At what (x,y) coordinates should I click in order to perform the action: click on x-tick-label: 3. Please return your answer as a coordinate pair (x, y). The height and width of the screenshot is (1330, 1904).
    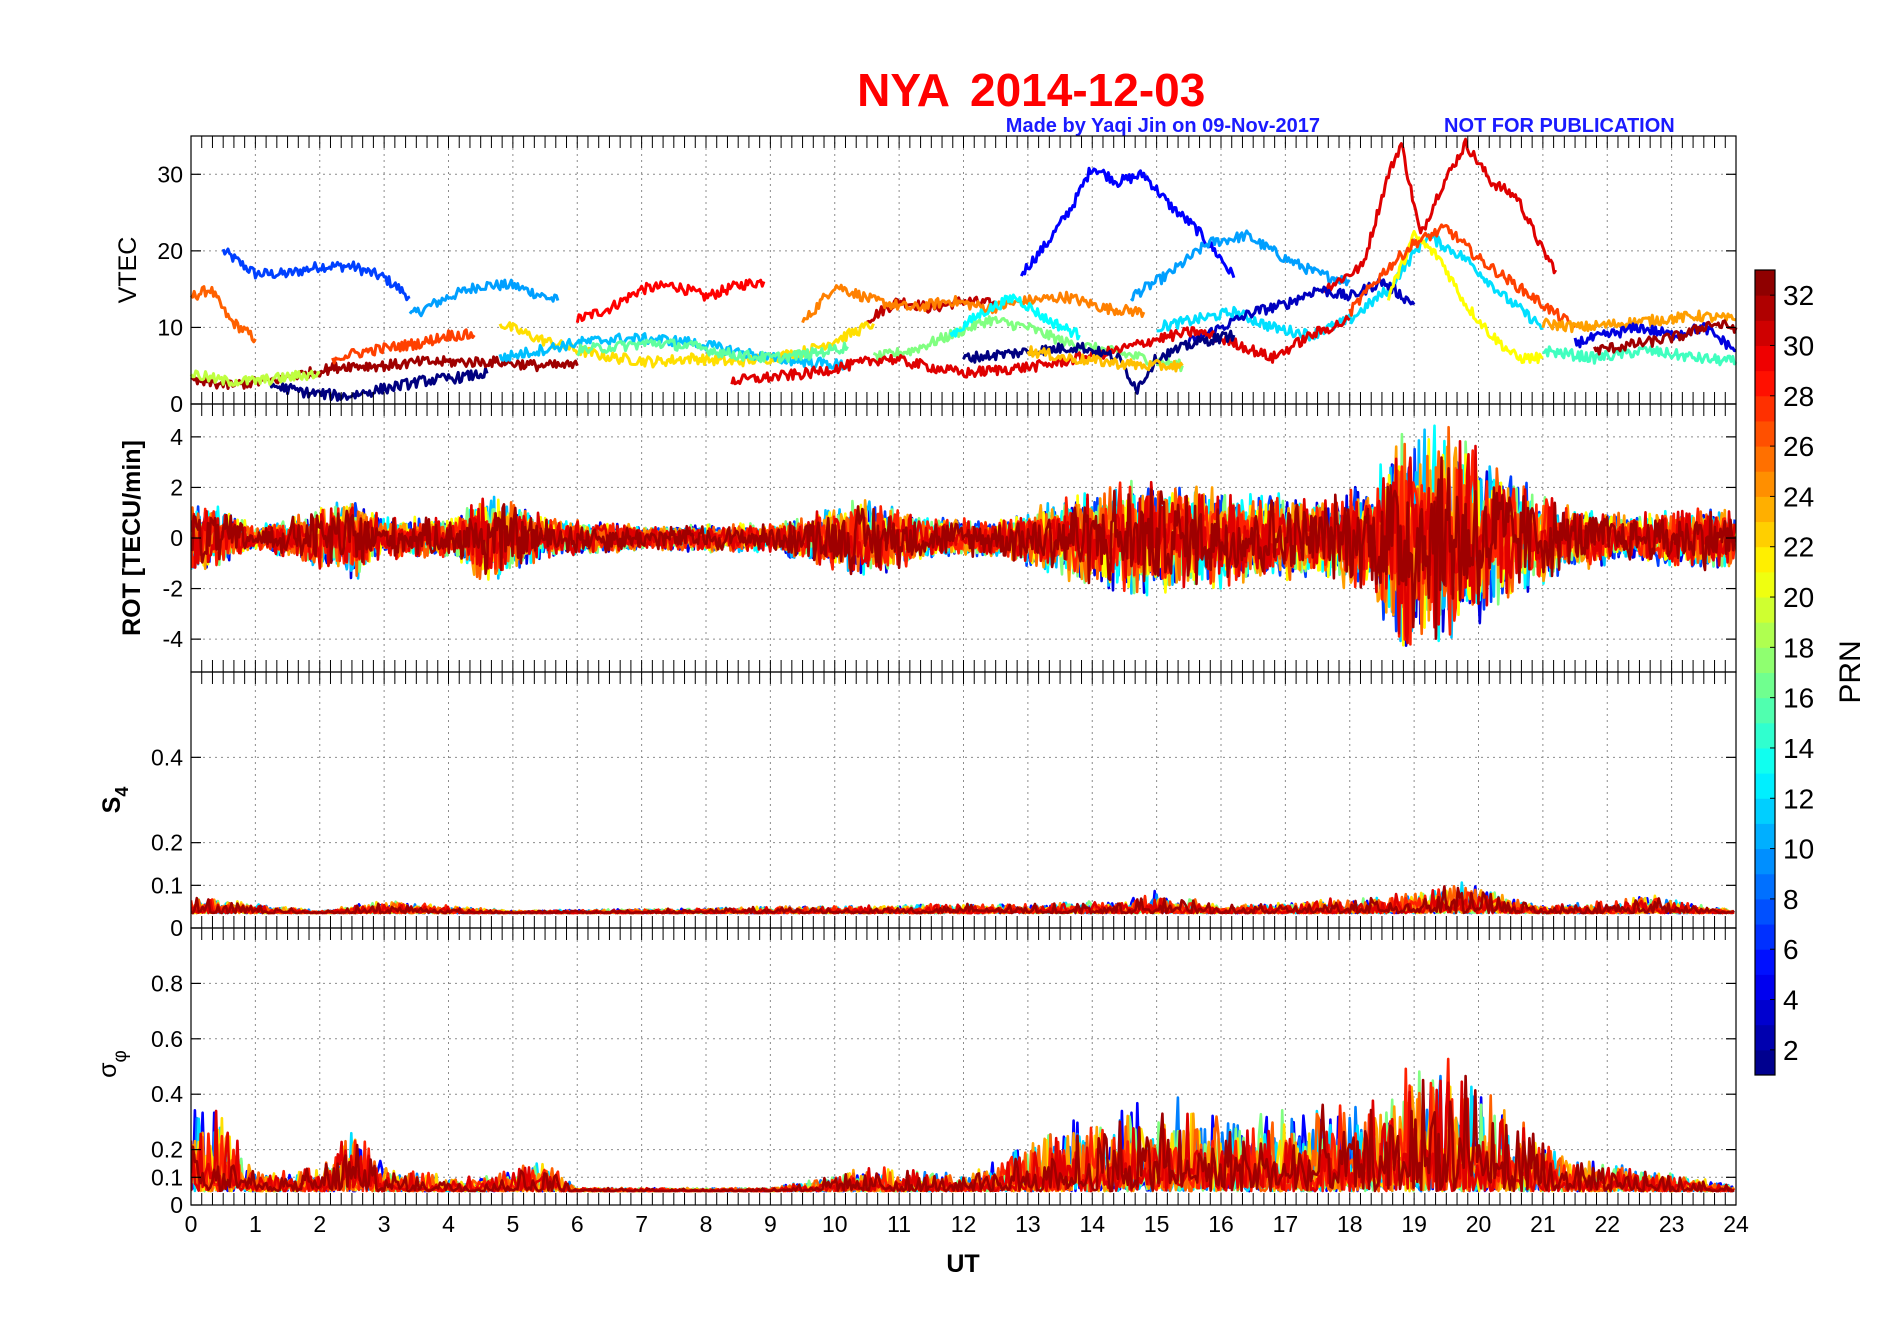
    Looking at the image, I should click on (384, 1224).